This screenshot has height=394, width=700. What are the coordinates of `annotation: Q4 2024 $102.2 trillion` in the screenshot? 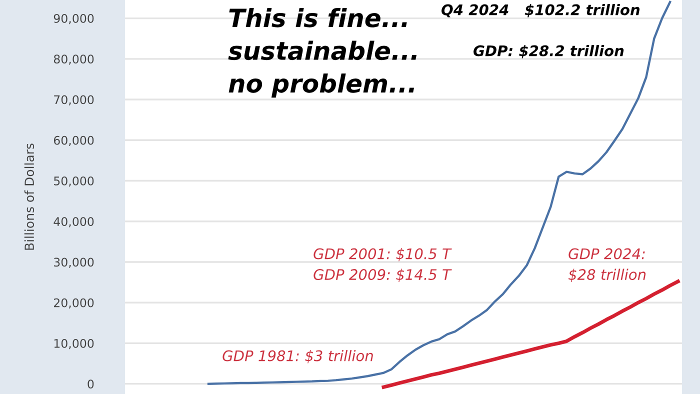 It's located at (541, 11).